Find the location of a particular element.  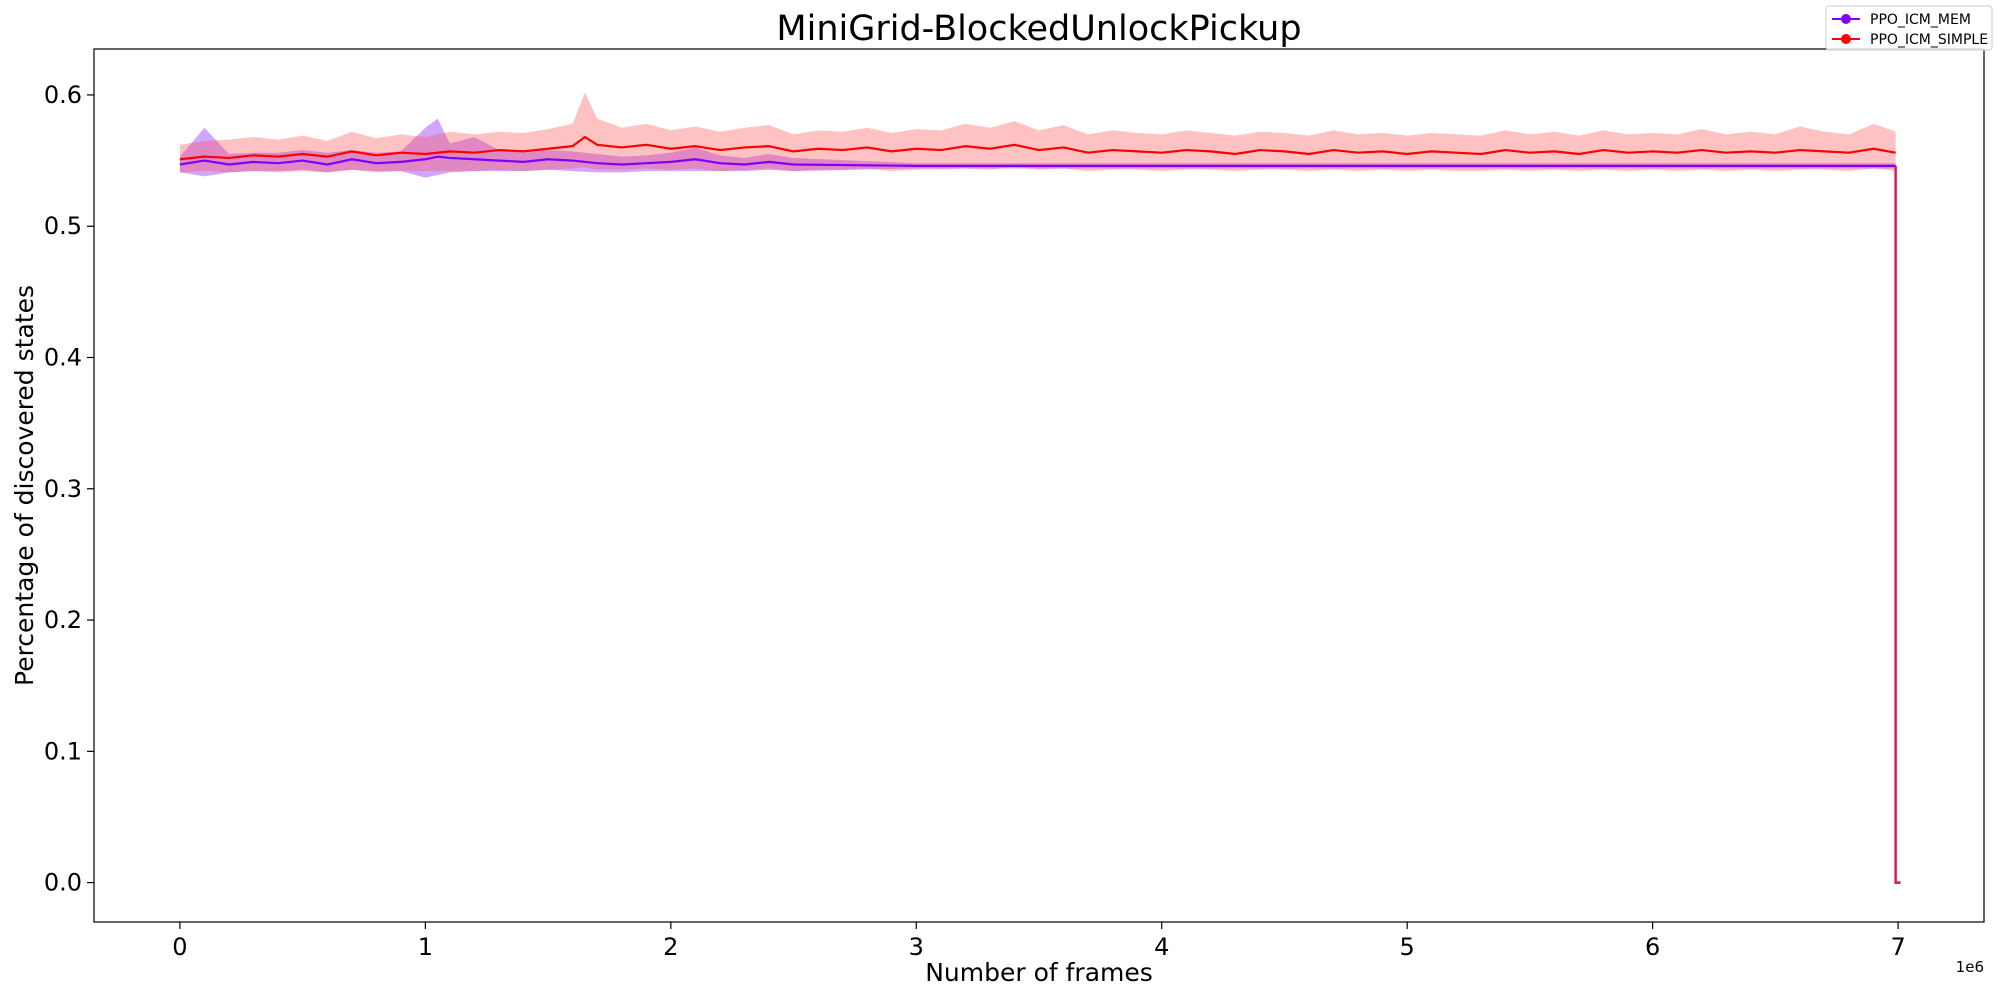

series-line-ppo-icm-mem is located at coordinates (1037, 161).